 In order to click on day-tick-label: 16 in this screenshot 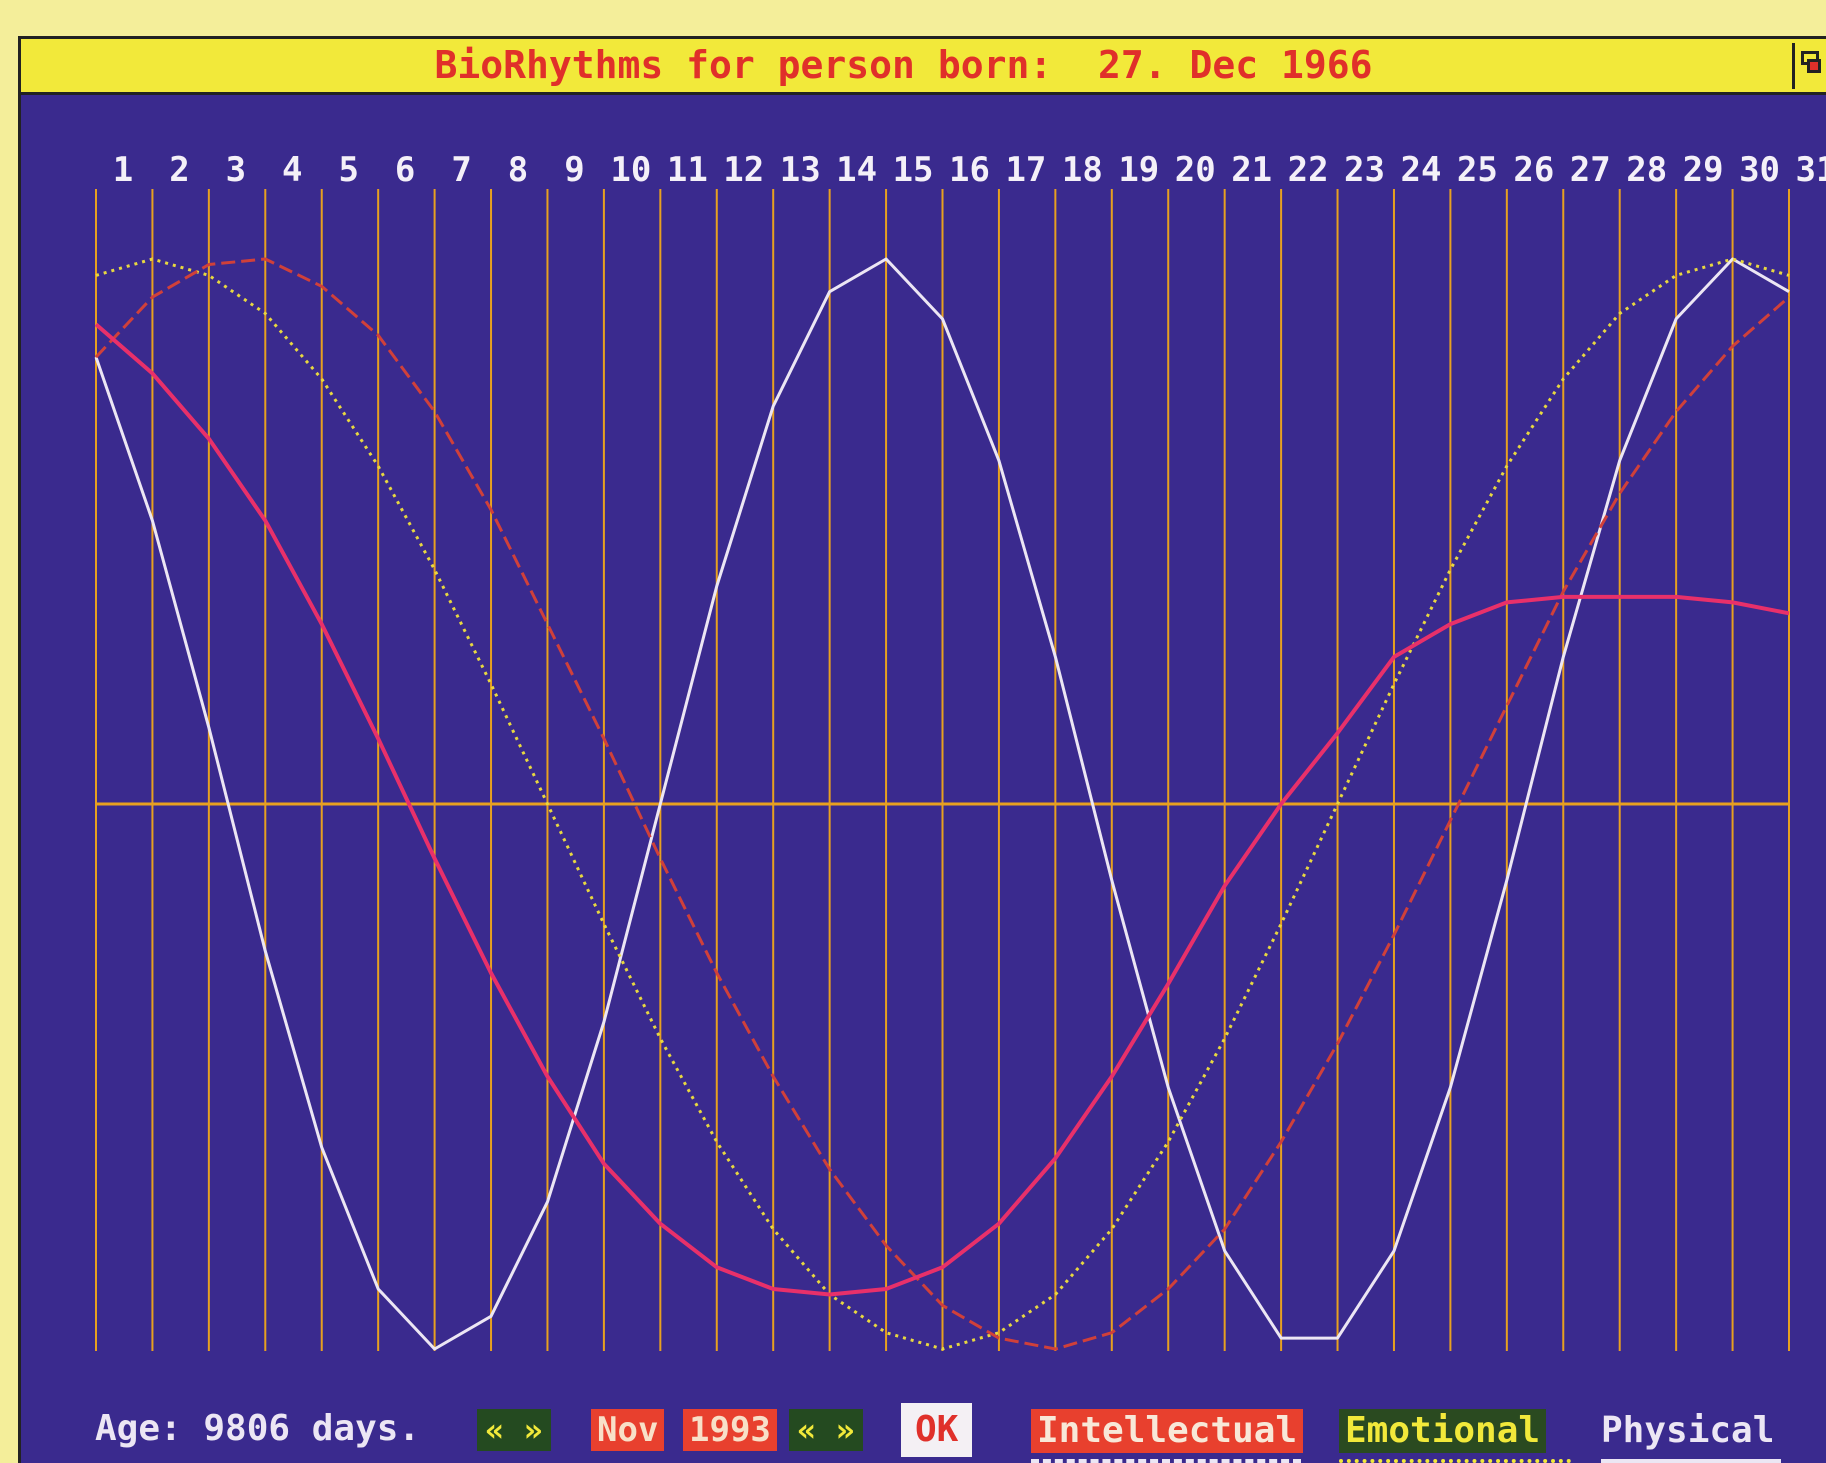, I will do `click(969, 170)`.